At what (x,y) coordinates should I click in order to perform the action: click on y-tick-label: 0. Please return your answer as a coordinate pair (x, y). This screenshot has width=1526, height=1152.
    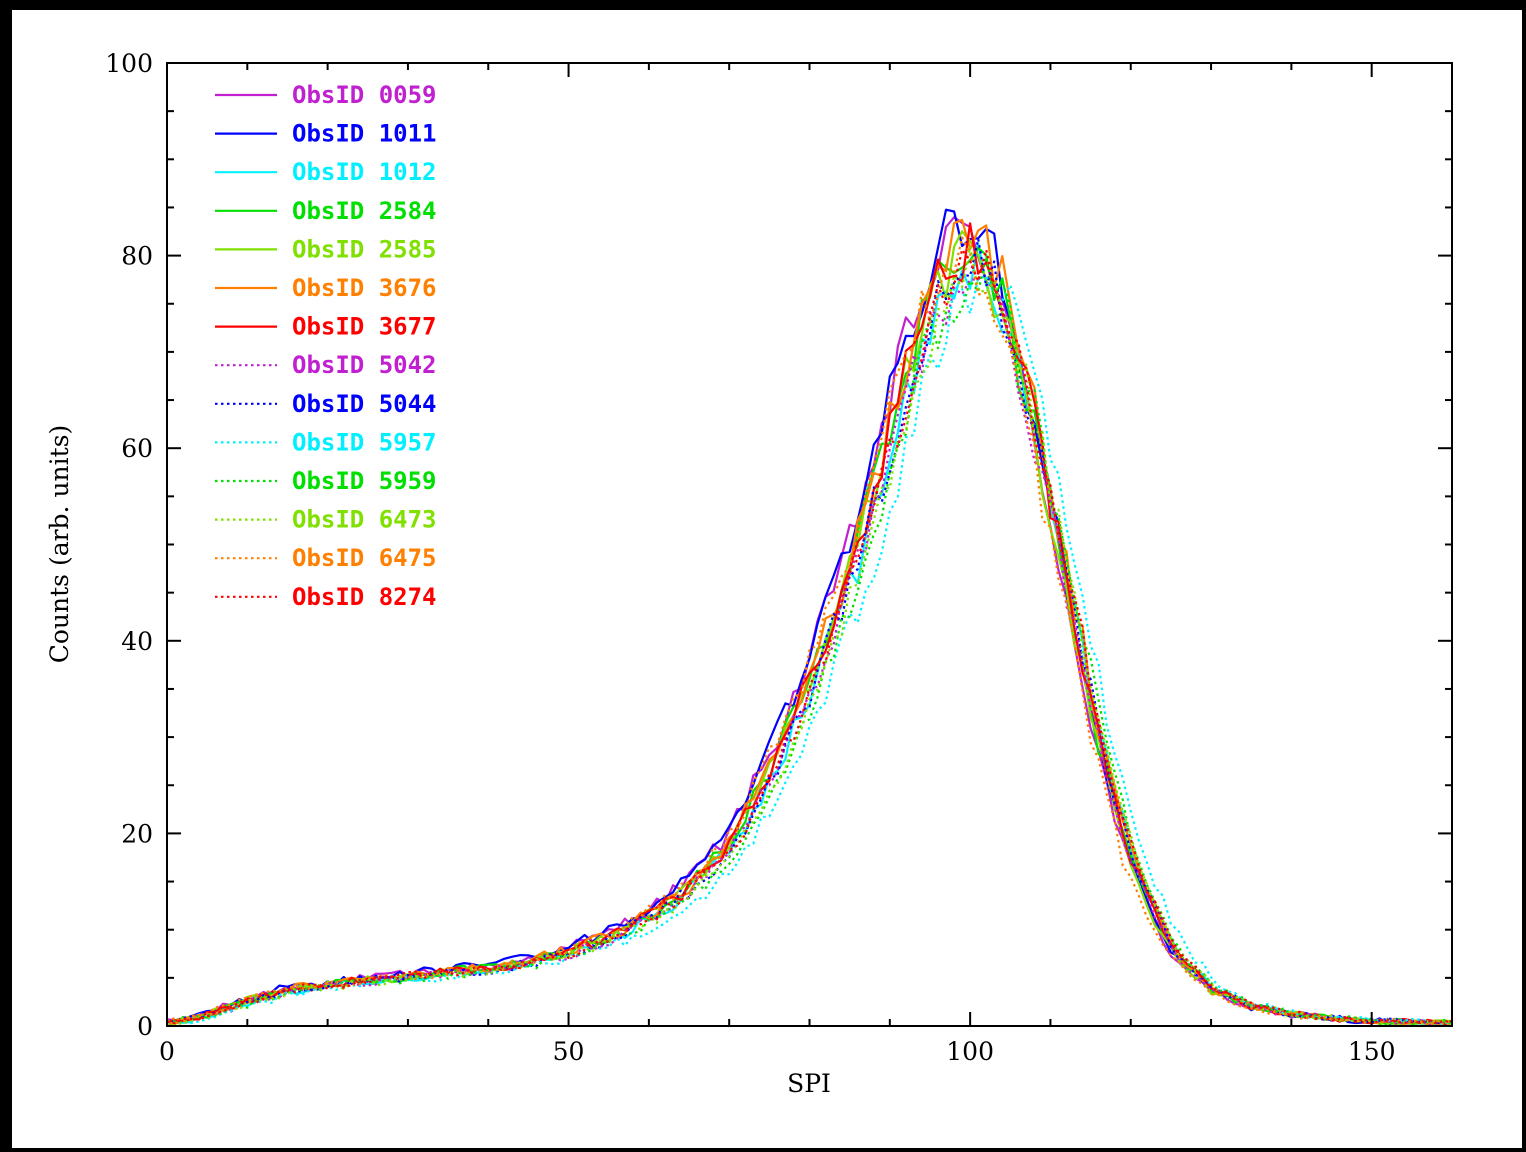
    Looking at the image, I should click on (145, 1026).